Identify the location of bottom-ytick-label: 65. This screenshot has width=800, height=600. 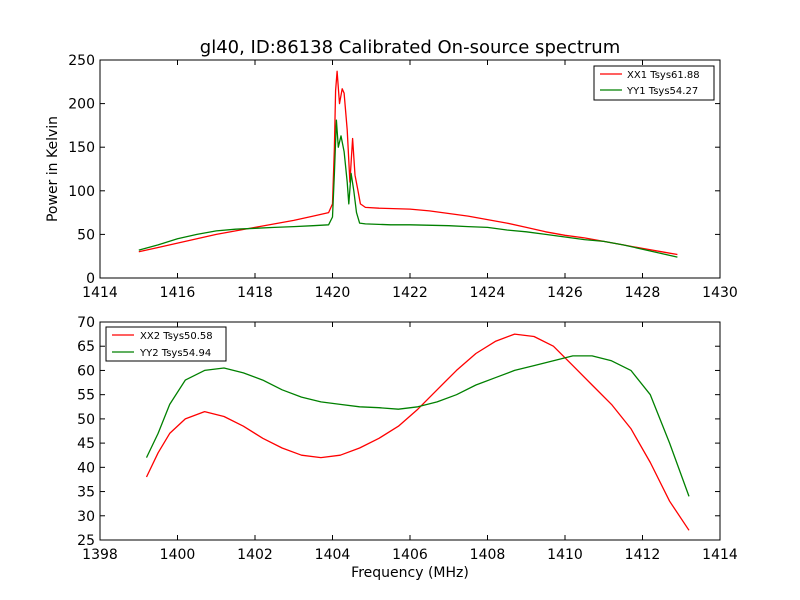
(86, 347).